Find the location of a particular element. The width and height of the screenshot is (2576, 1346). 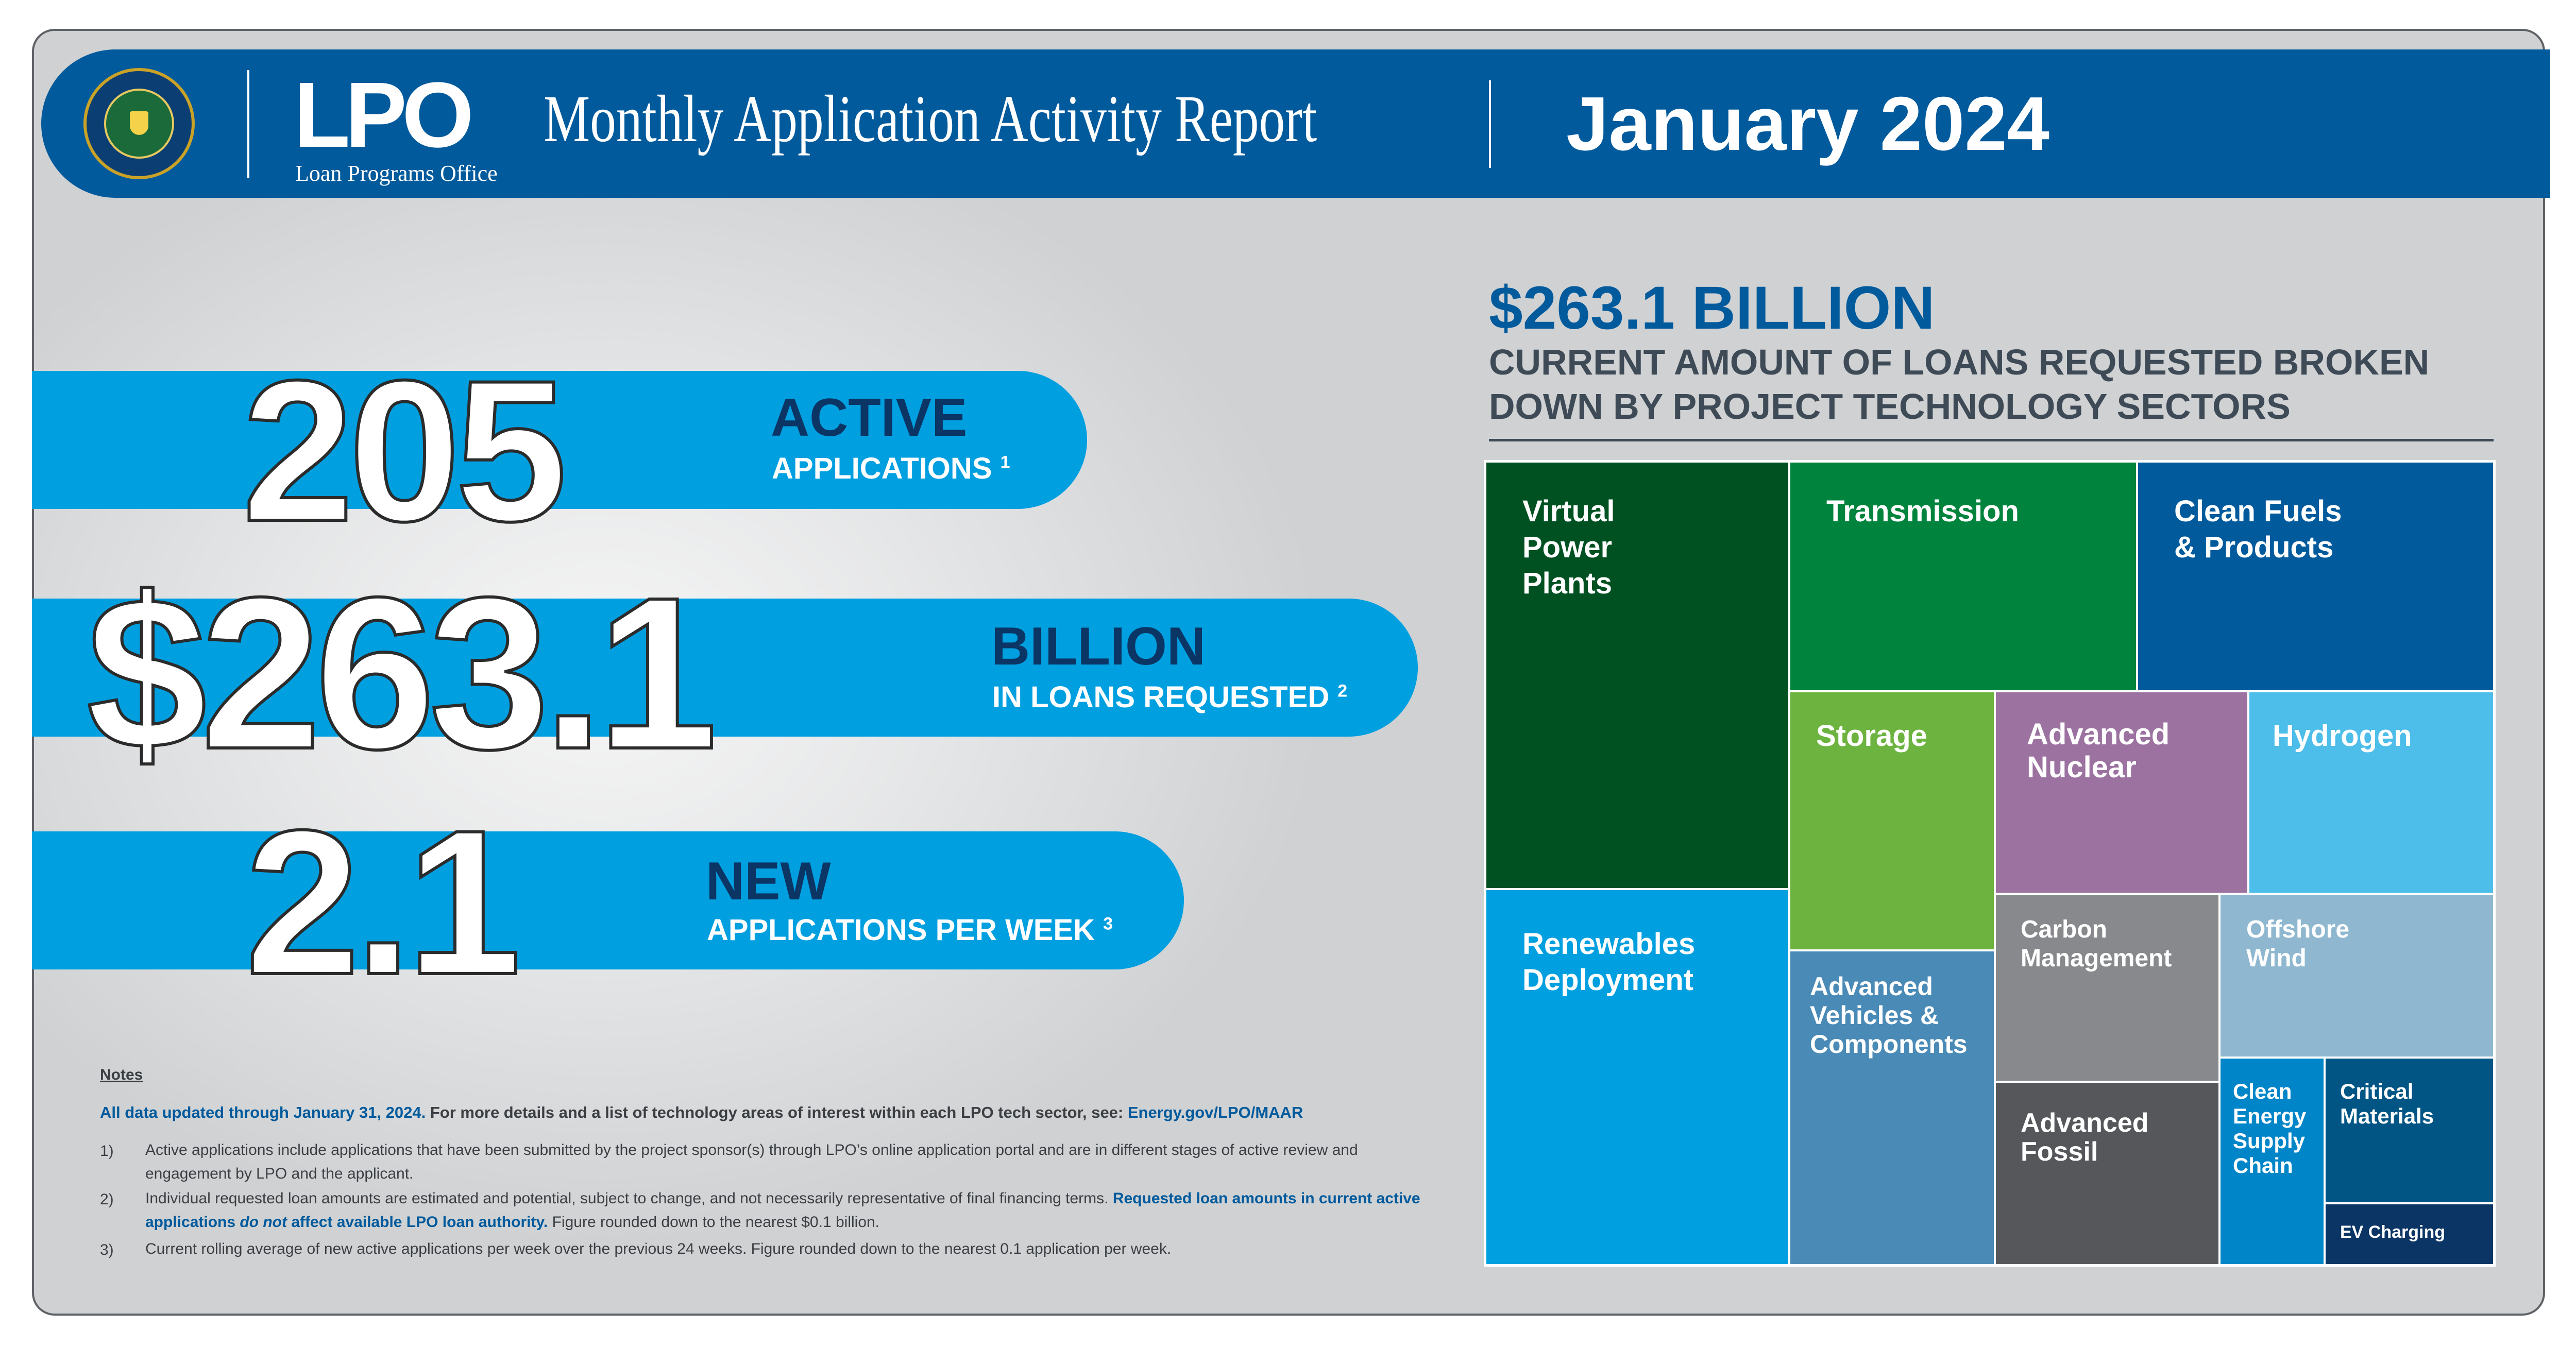

active-sublabel: APPLICATIONS 1 is located at coordinates (891, 469).